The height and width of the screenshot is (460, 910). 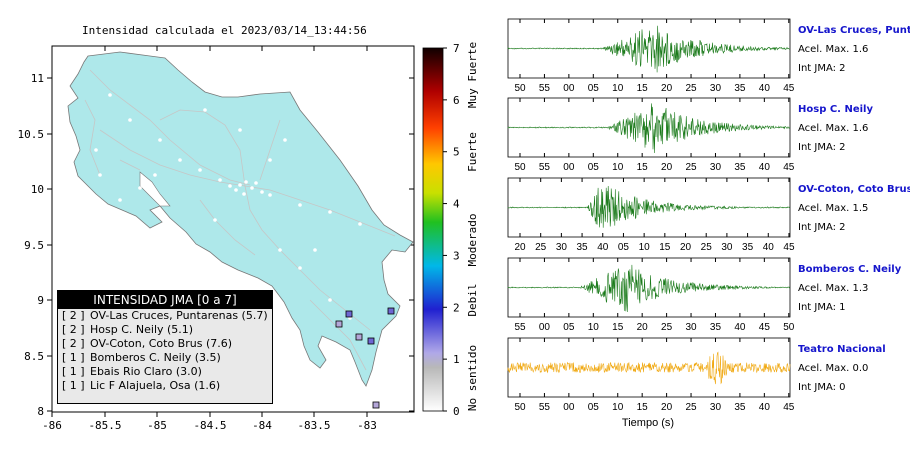 What do you see at coordinates (472, 240) in the screenshot?
I see `colorbar-category-label: Moderado` at bounding box center [472, 240].